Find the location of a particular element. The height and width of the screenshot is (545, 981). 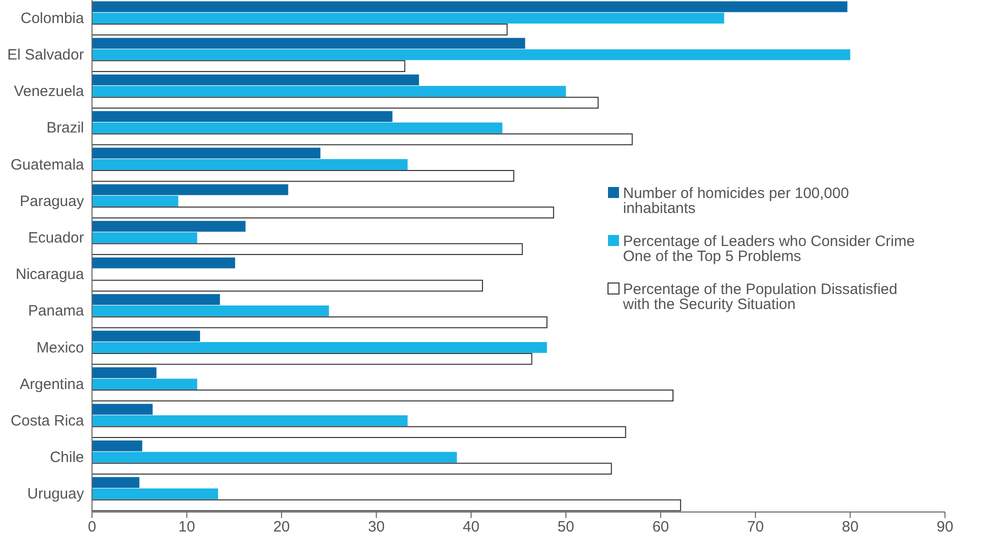

x-tick-label: 70 is located at coordinates (755, 527).